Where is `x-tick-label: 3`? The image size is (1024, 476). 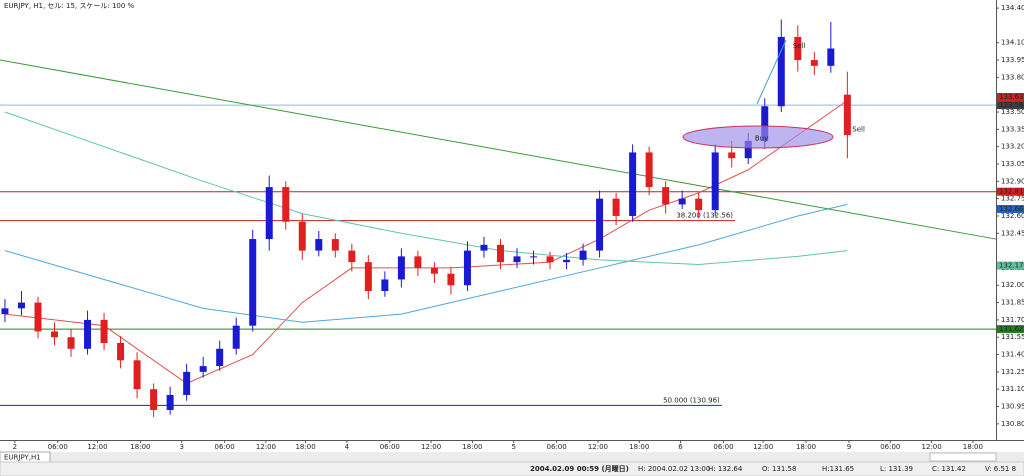 x-tick-label: 3 is located at coordinates (181, 447).